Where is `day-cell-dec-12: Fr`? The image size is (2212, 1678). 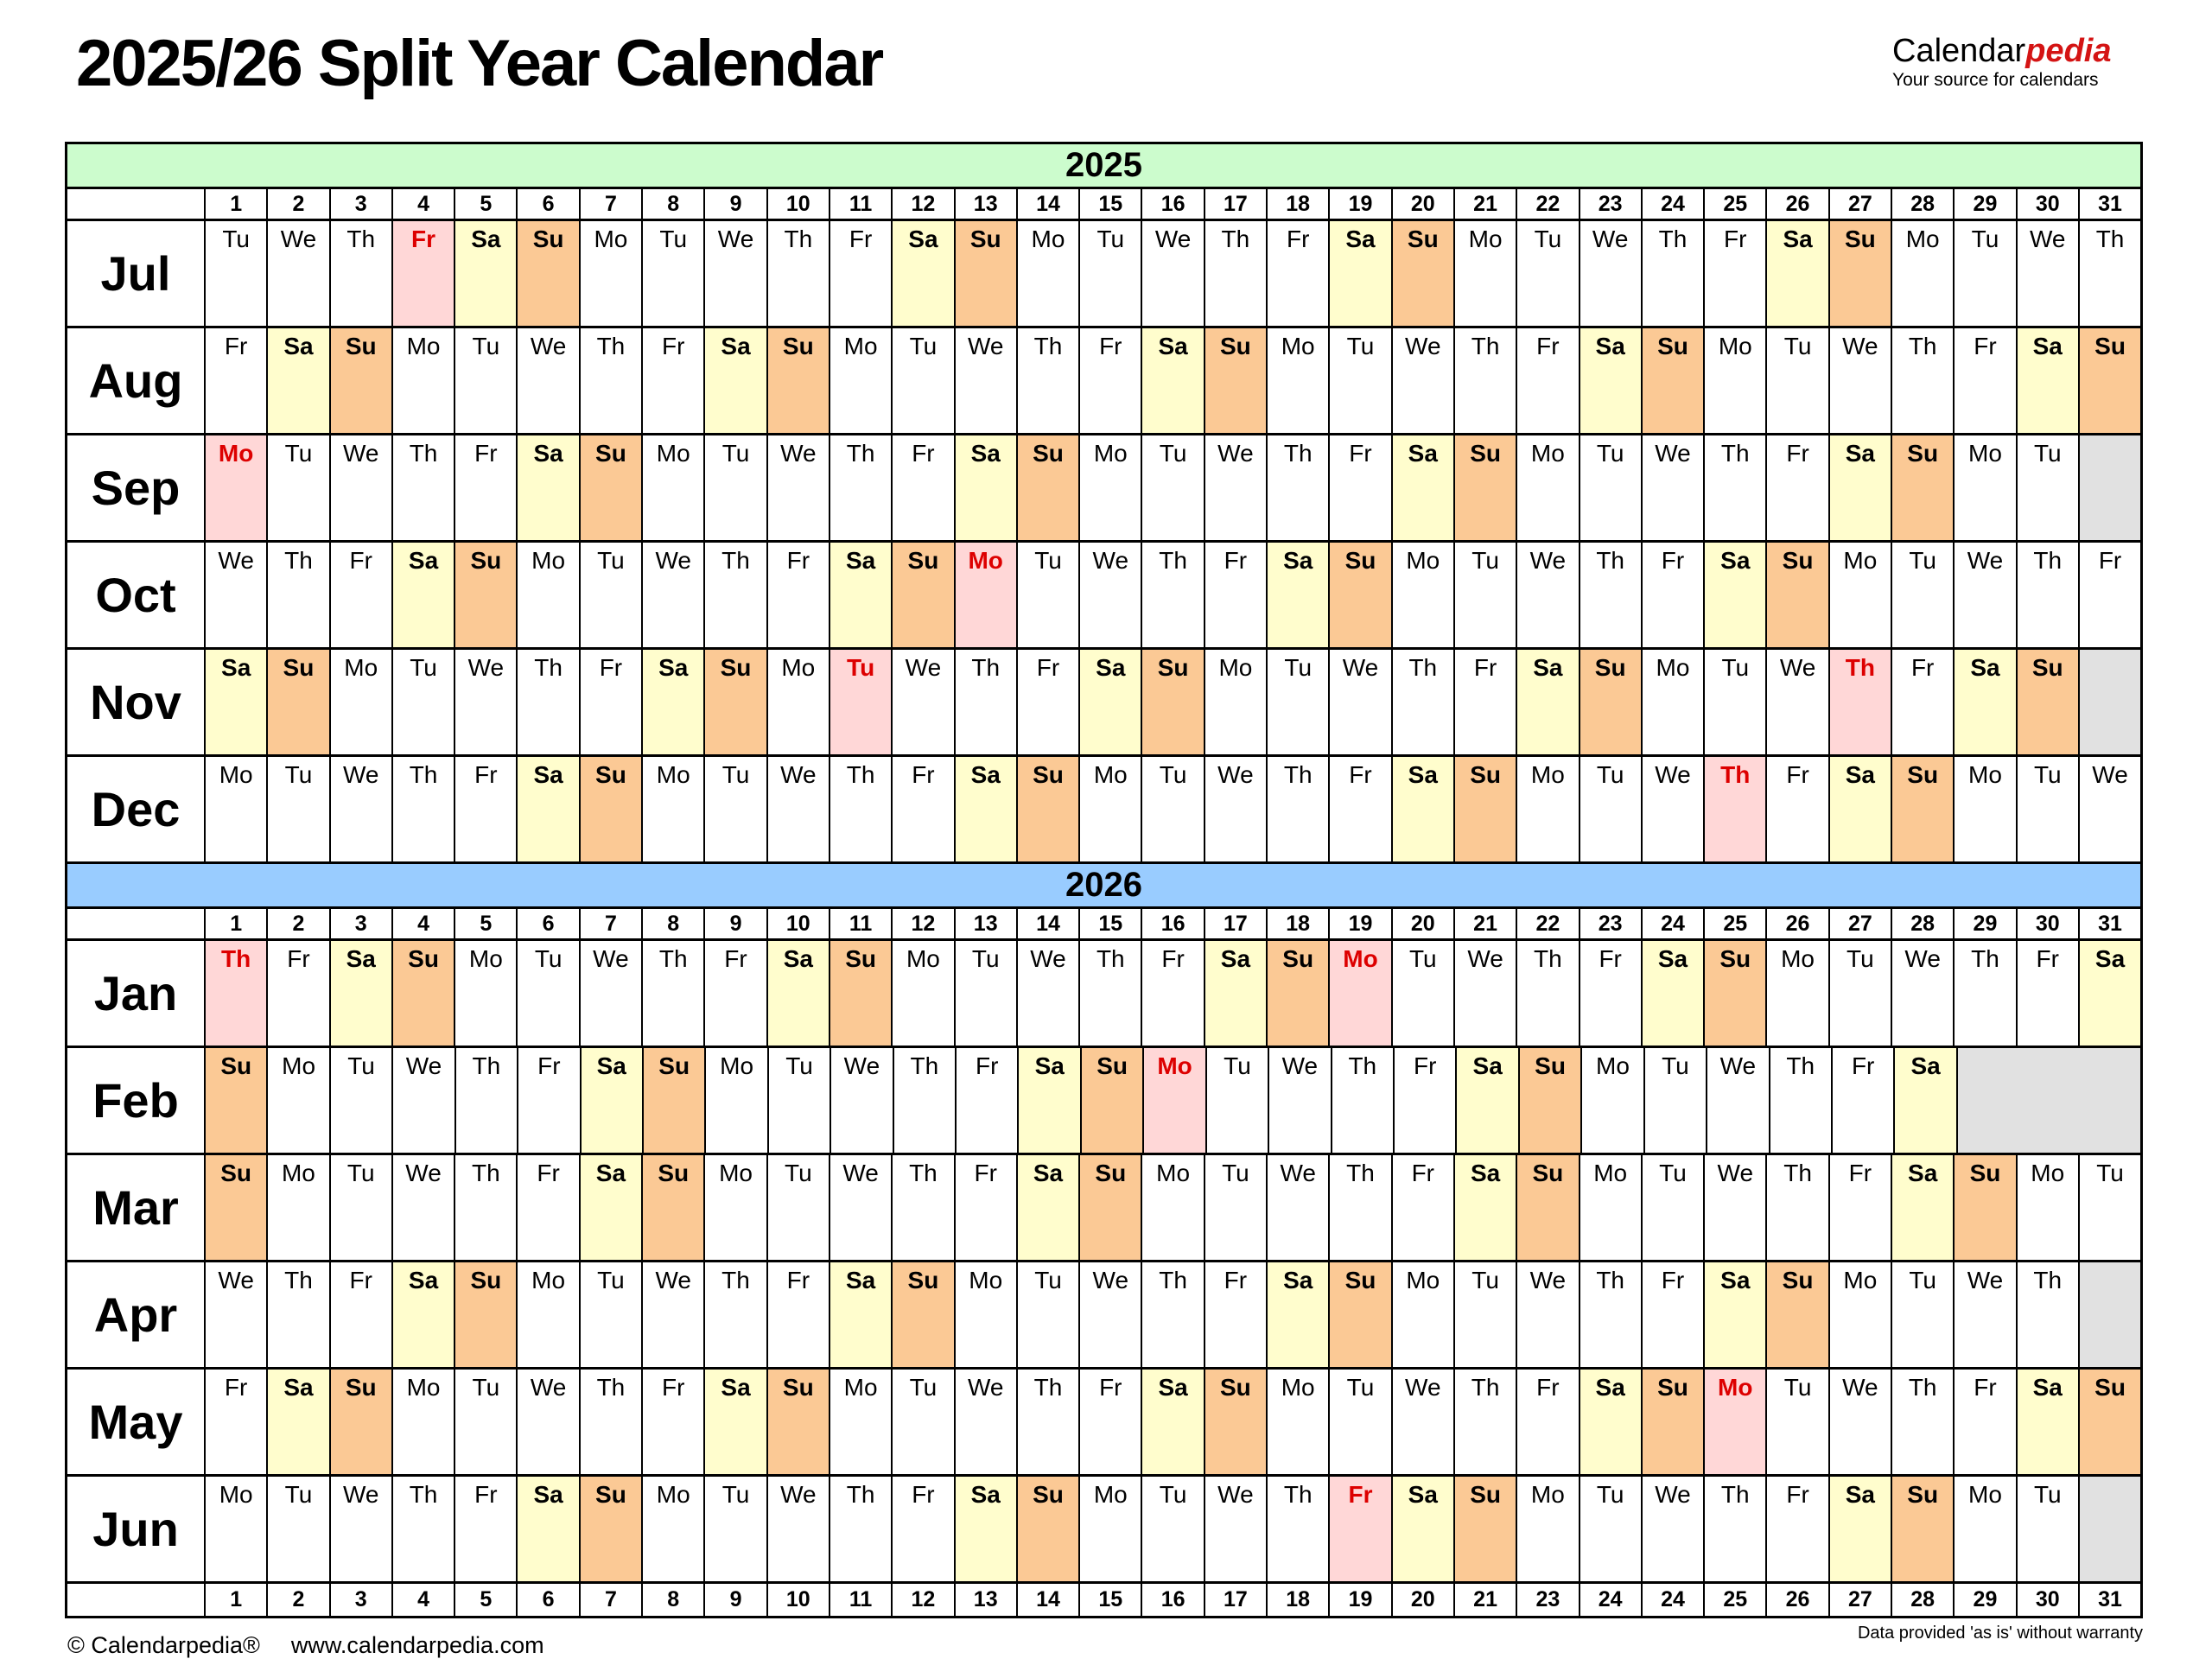 day-cell-dec-12: Fr is located at coordinates (924, 809).